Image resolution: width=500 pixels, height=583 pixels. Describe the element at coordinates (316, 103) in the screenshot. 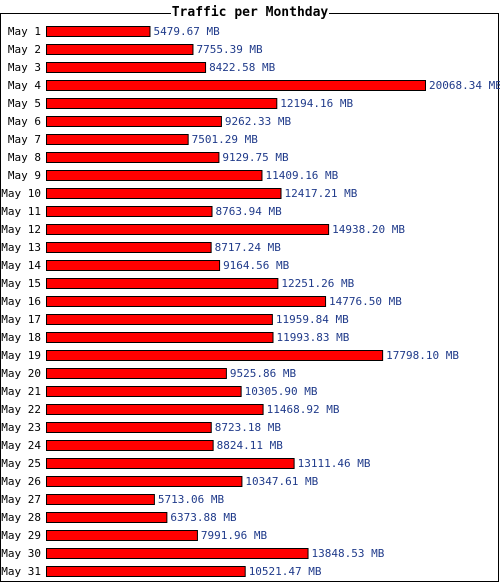

I see `value-label: 12194.16 MB` at that location.